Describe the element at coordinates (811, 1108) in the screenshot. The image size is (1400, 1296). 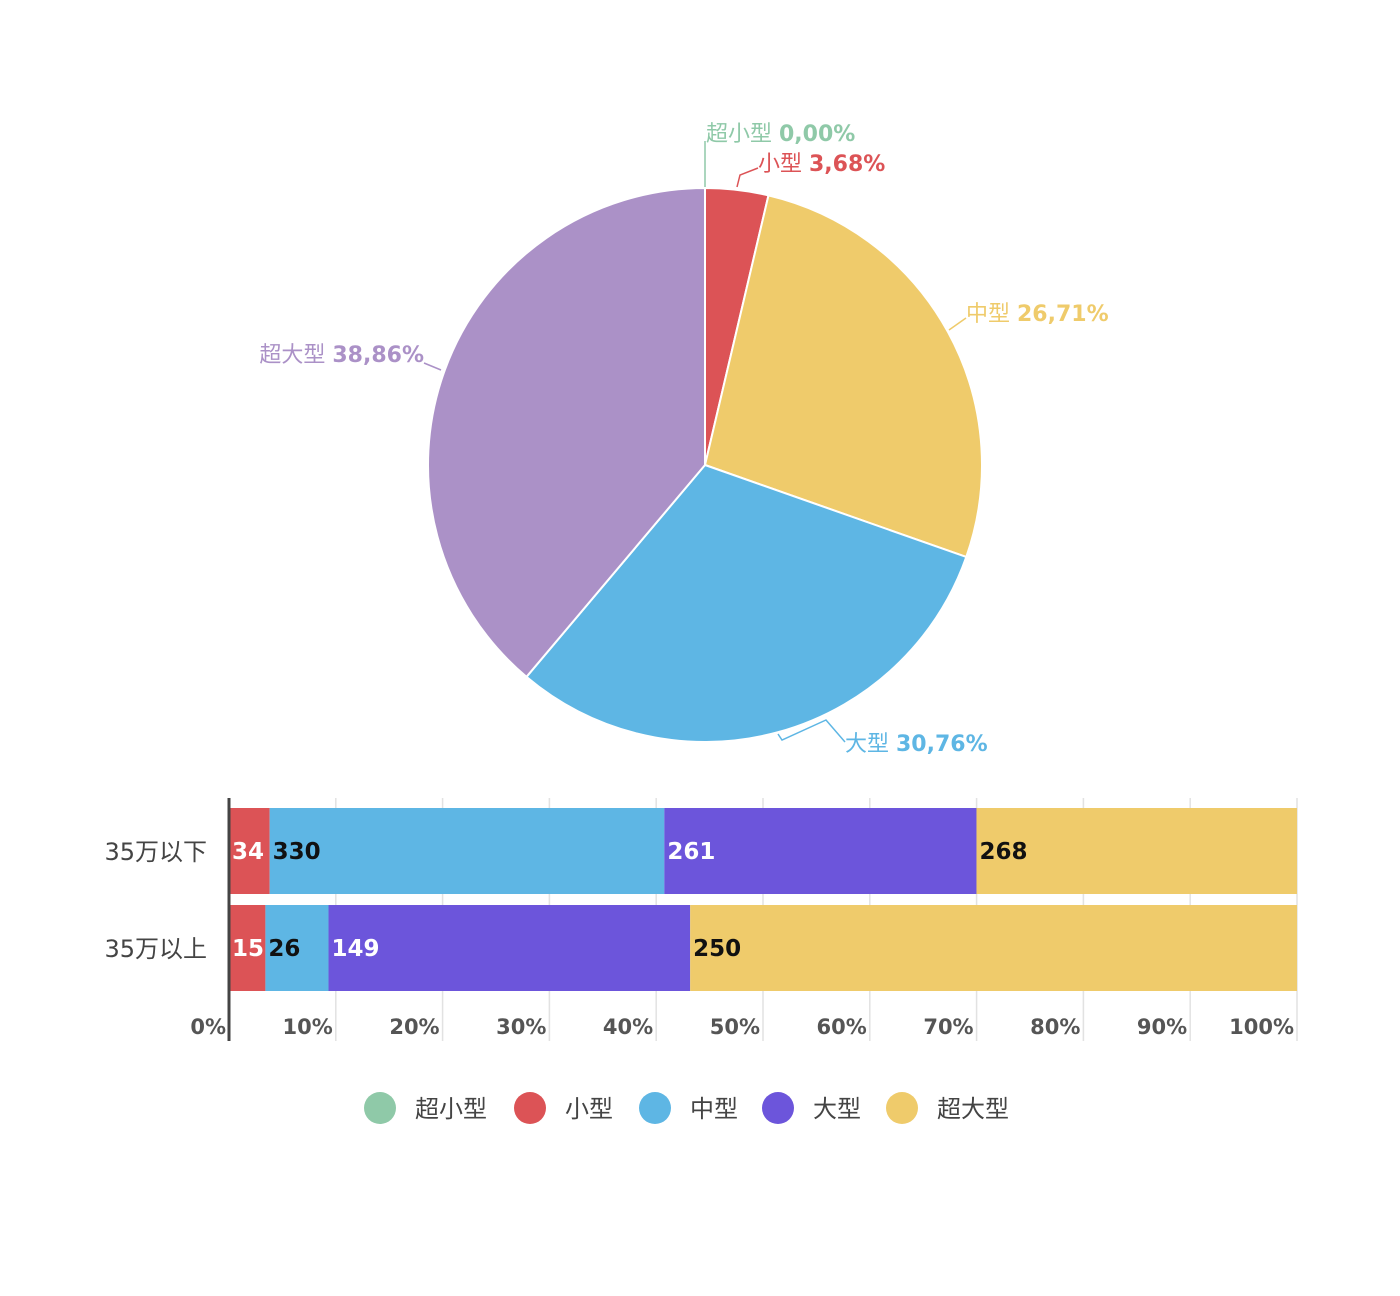
I see `legend-item: 大型` at that location.